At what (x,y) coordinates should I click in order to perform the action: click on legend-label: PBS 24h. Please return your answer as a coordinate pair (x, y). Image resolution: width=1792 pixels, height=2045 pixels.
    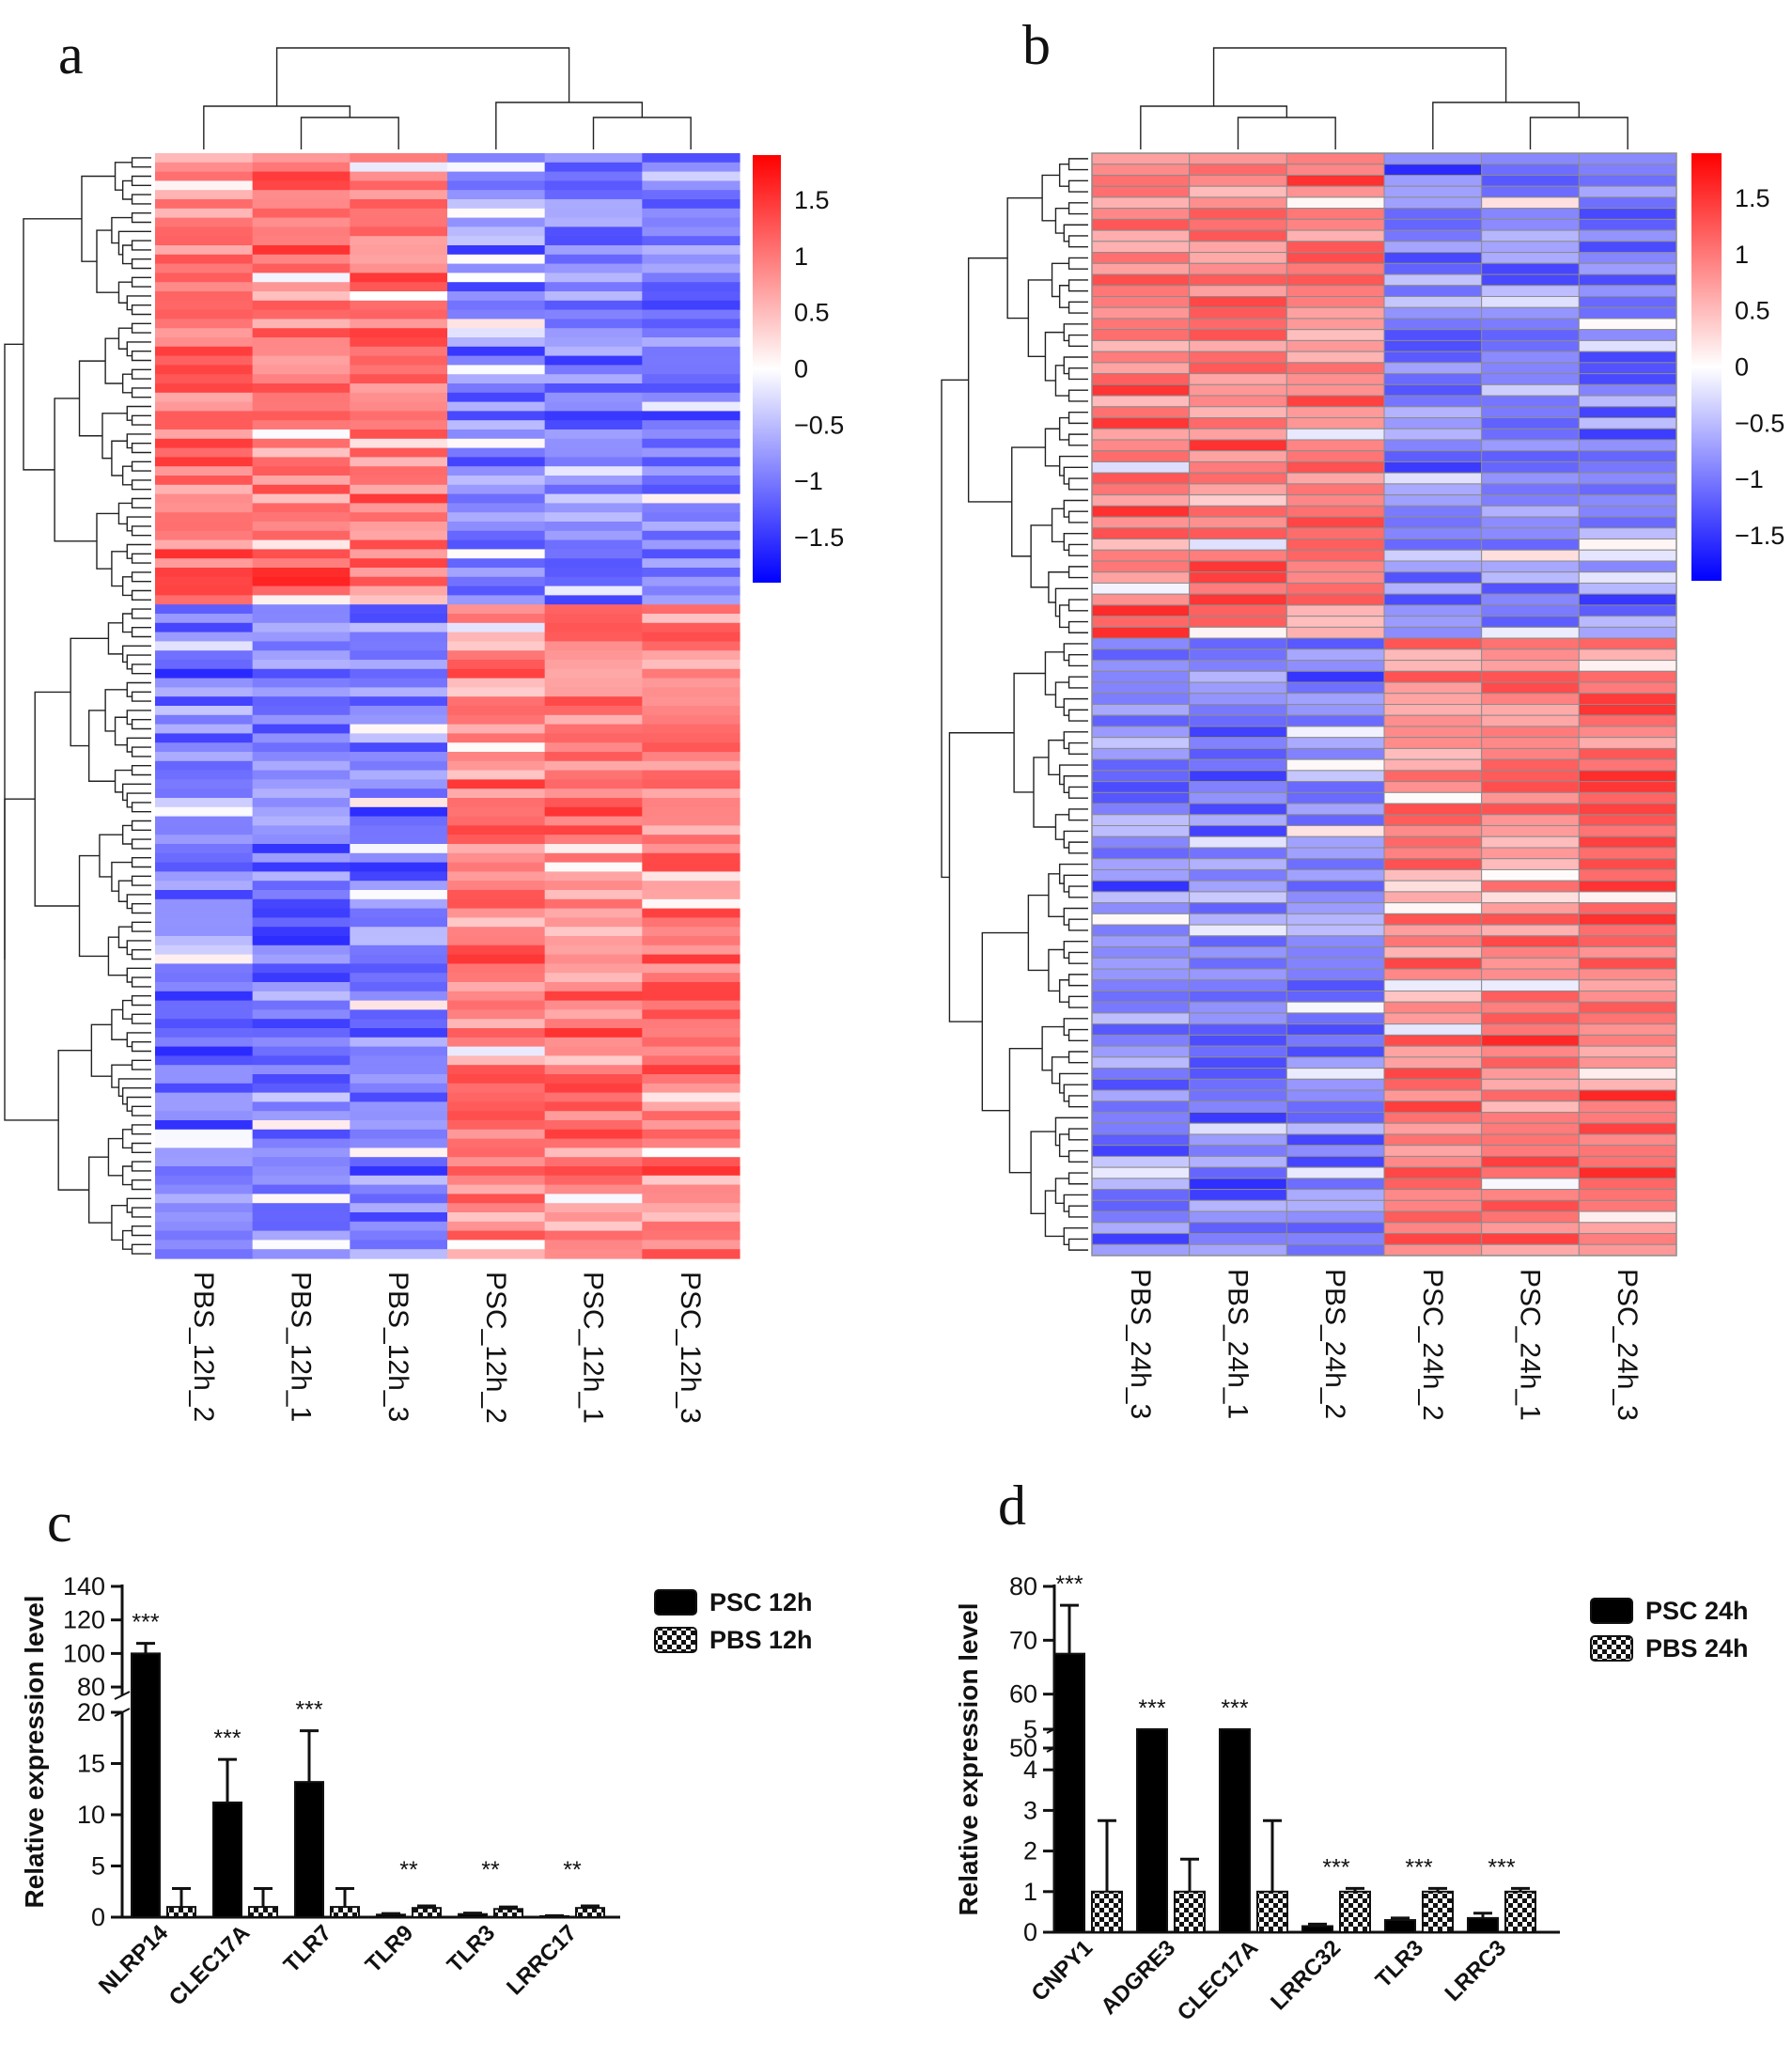
    Looking at the image, I should click on (1697, 1648).